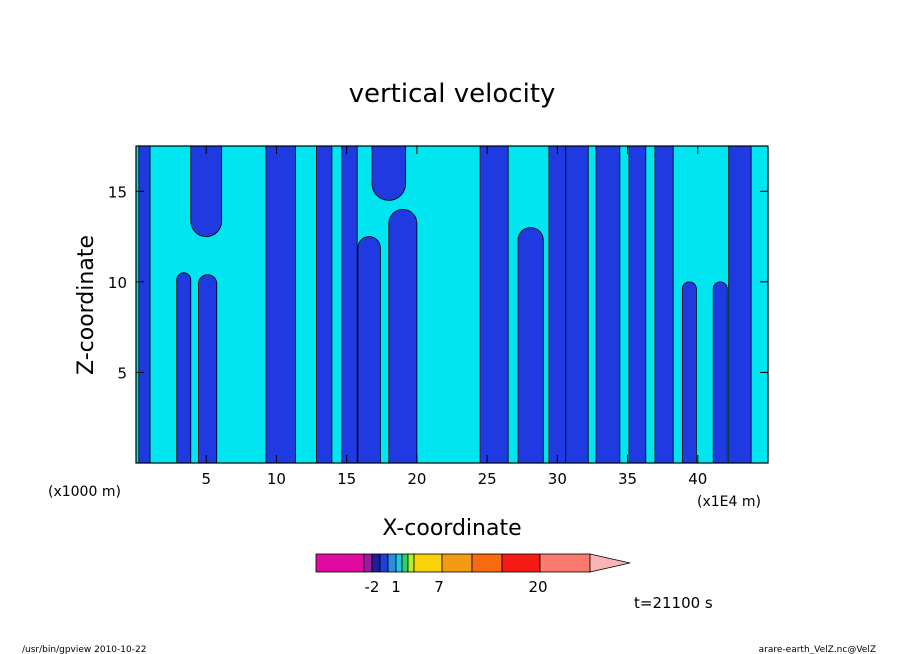 This screenshot has height=654, width=904. What do you see at coordinates (117, 283) in the screenshot?
I see `y-tick-label: 10` at bounding box center [117, 283].